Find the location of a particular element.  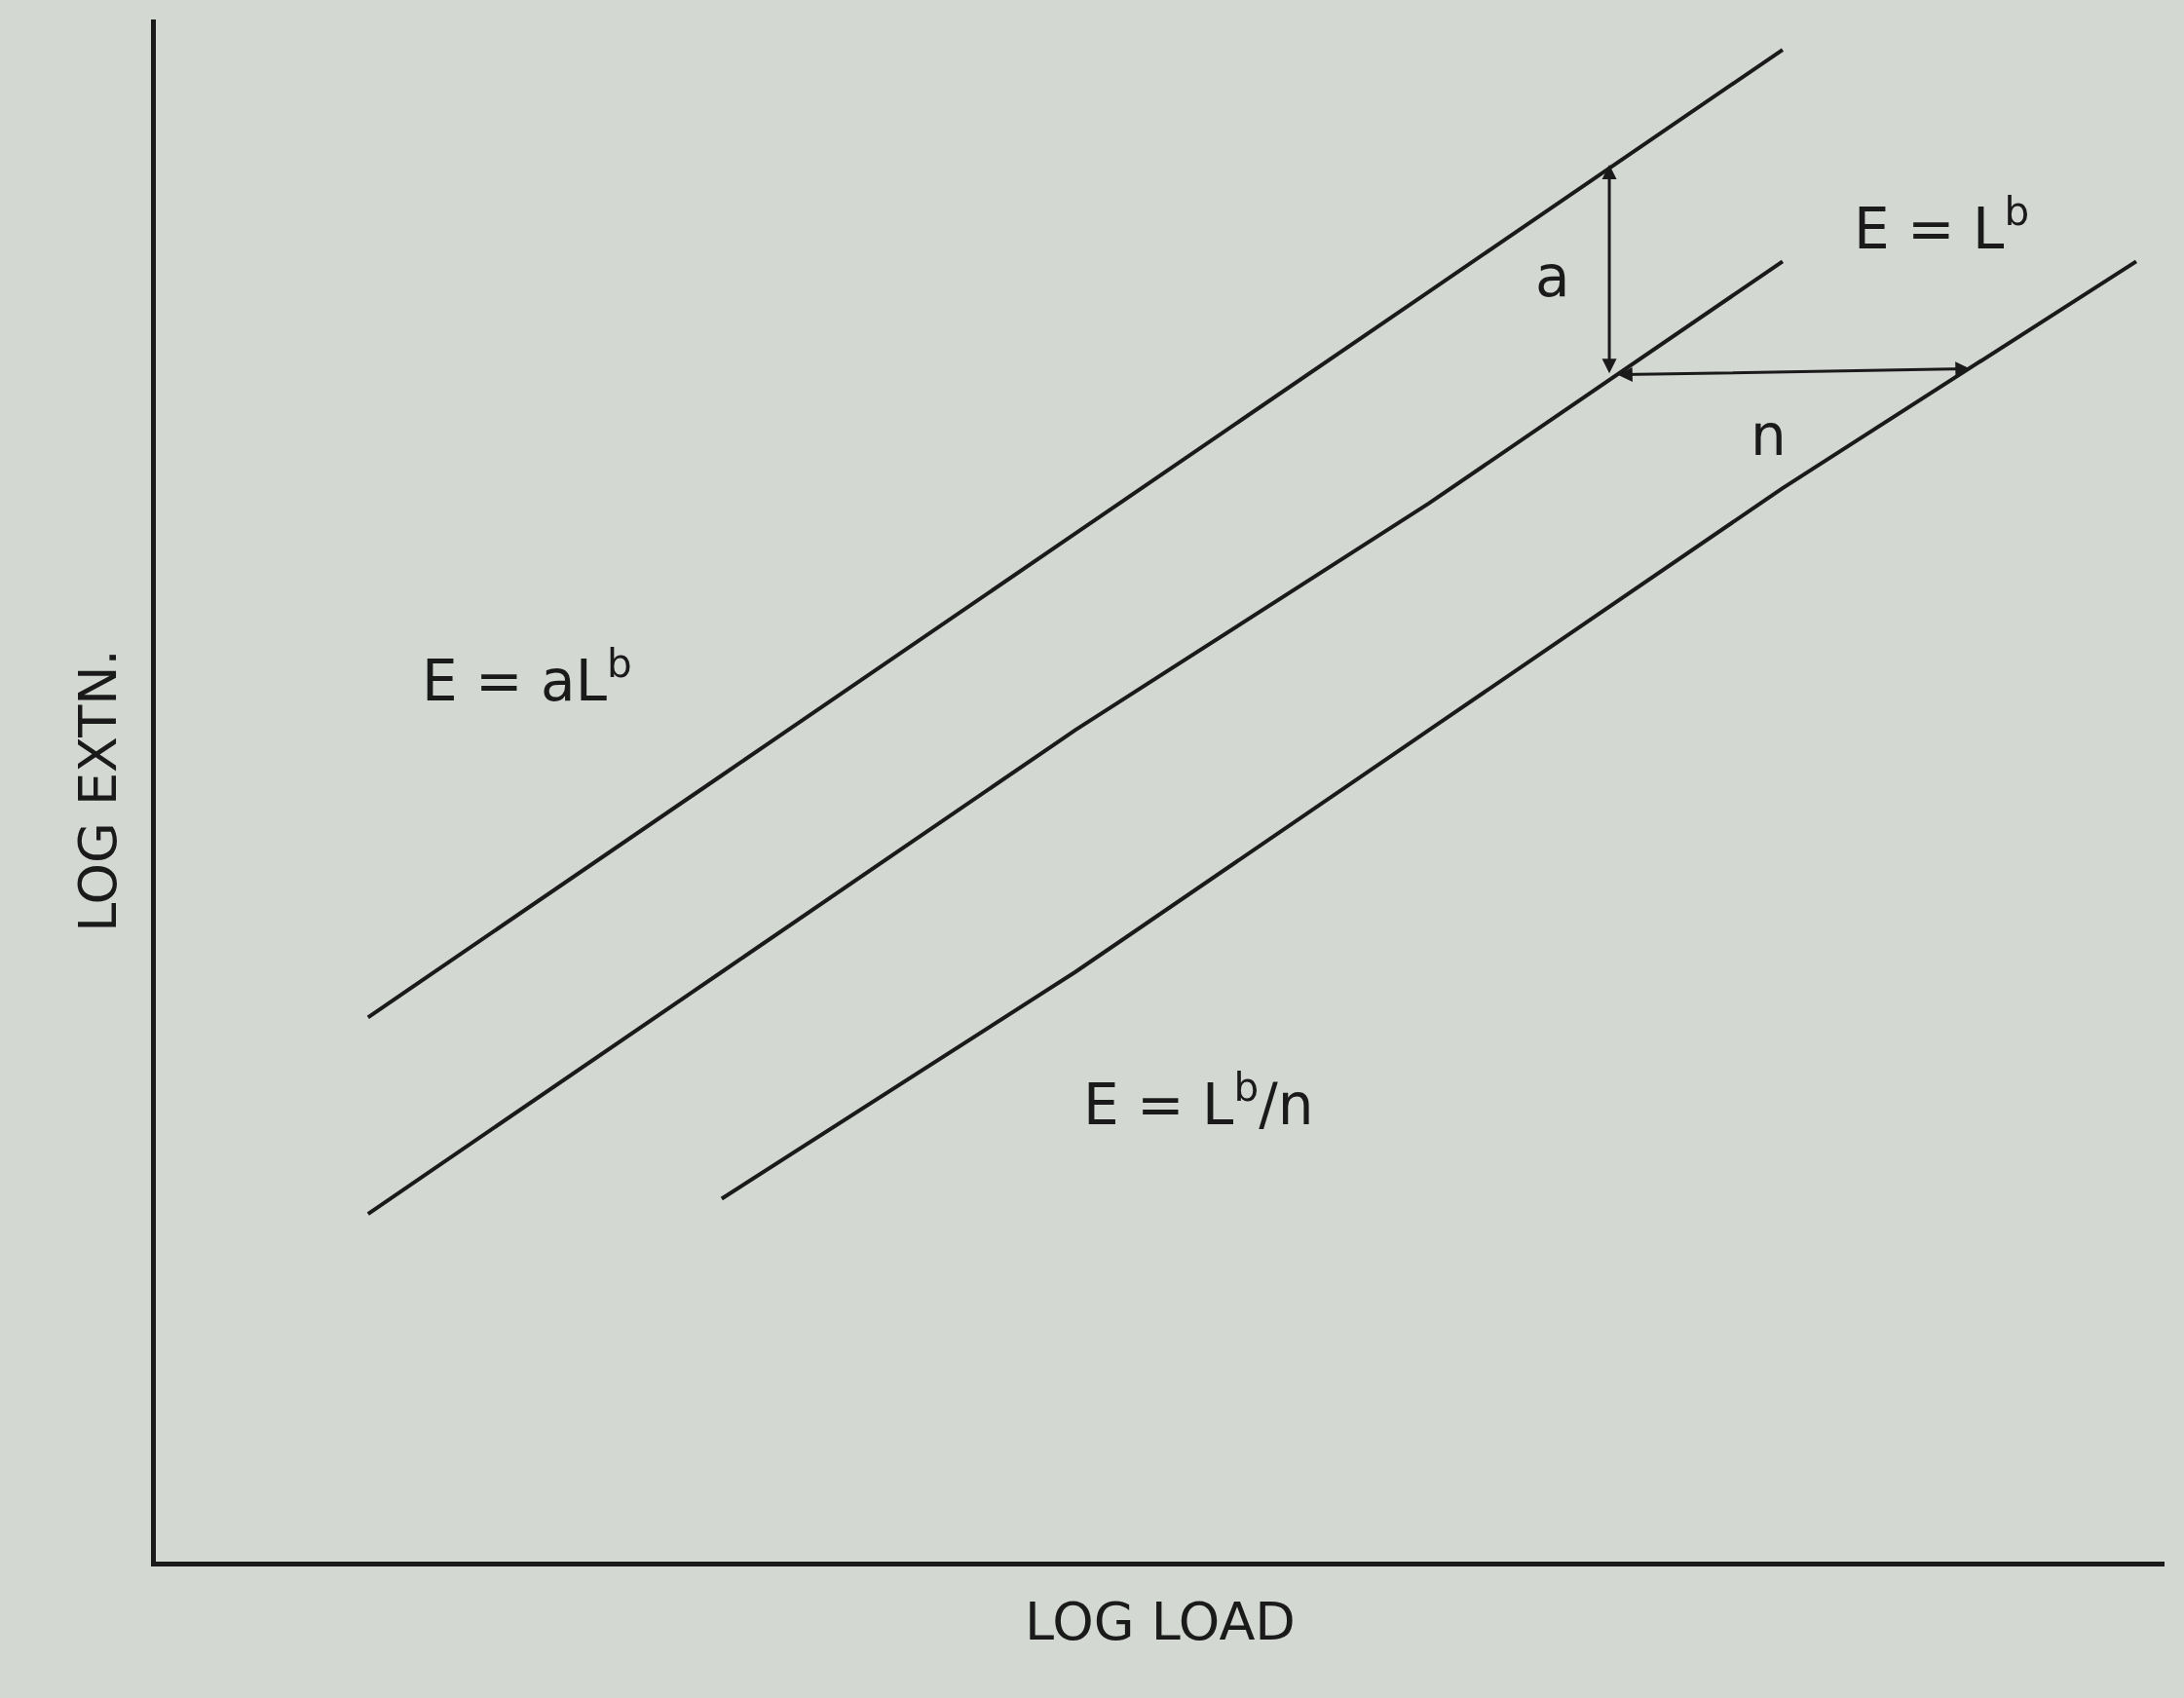

annotation: E = L$^{b}$/n is located at coordinates (1198, 1101).